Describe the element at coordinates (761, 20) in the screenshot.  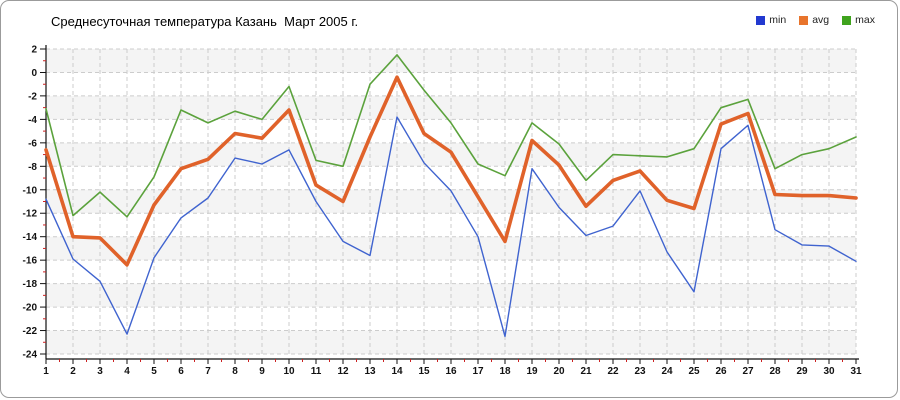
I see `legend-swatch-min` at that location.